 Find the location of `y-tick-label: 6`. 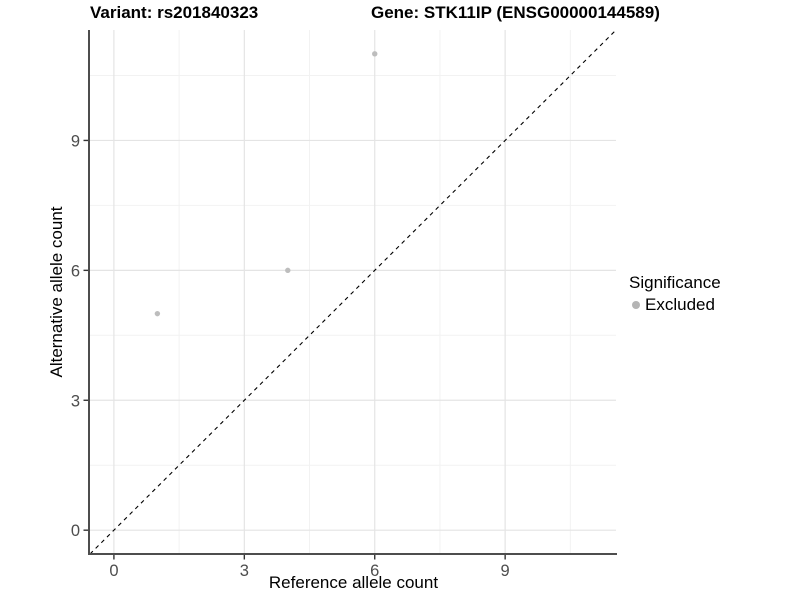

y-tick-label: 6 is located at coordinates (75, 271).